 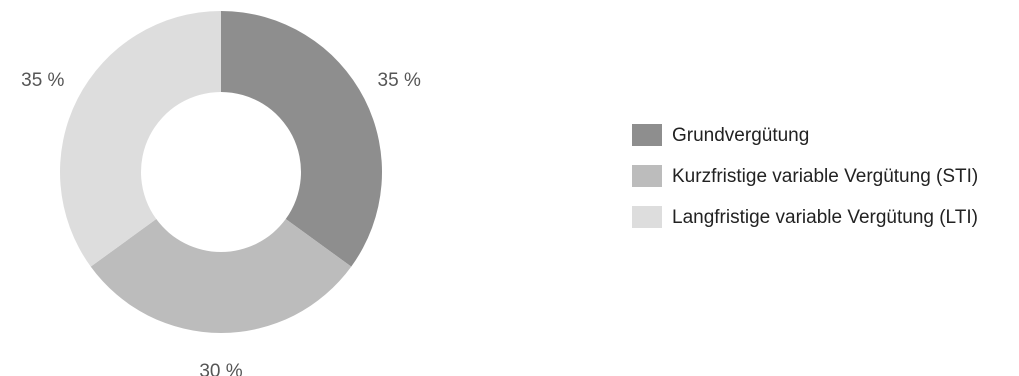 What do you see at coordinates (220, 368) in the screenshot?
I see `slice-value-label-sti: 30 %` at bounding box center [220, 368].